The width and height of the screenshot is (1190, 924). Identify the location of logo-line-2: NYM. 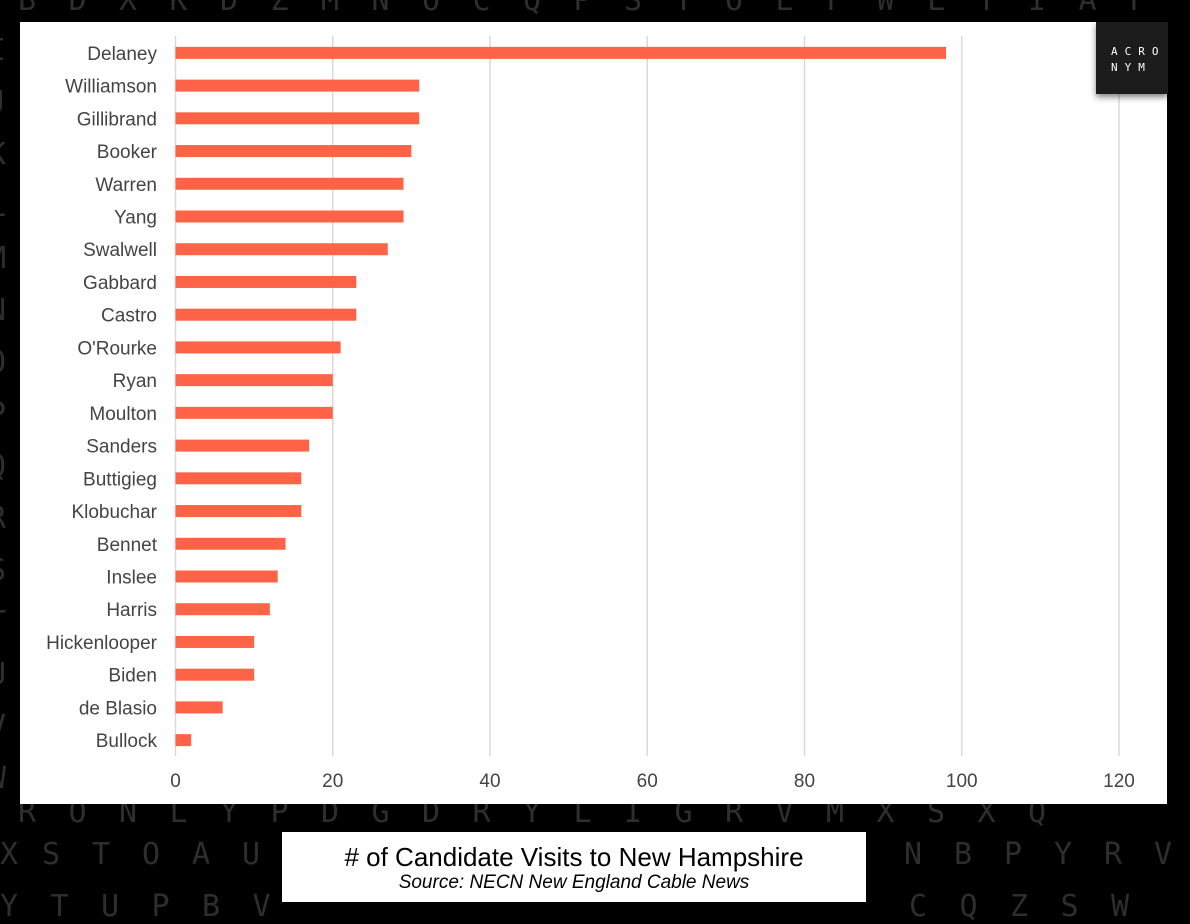
(1131, 67).